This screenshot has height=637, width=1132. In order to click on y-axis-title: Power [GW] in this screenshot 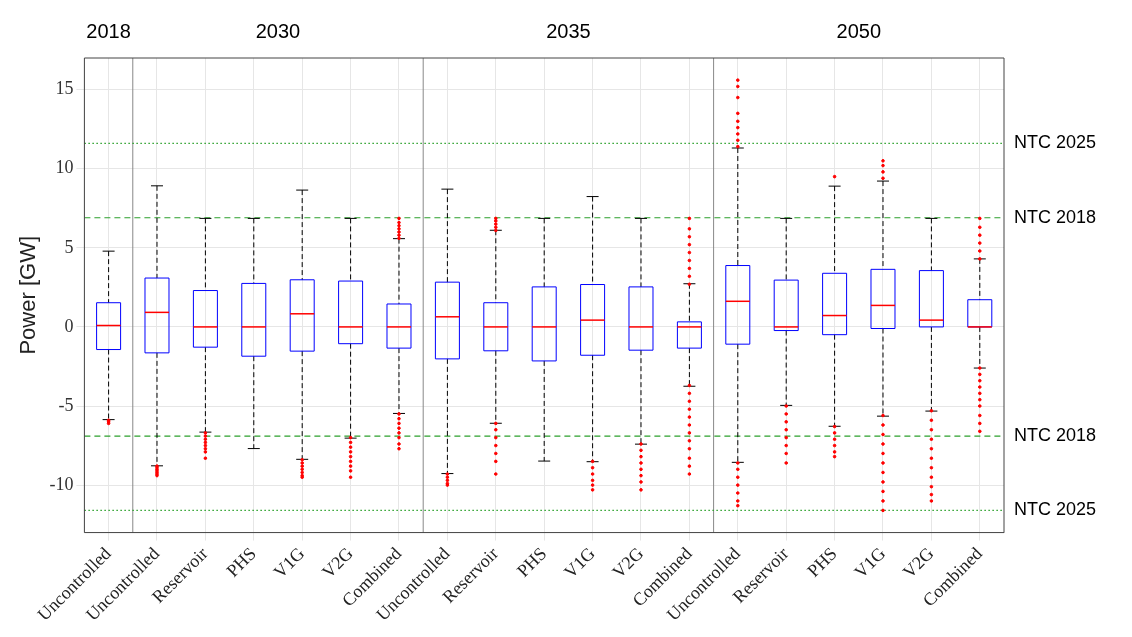, I will do `click(28, 295)`.